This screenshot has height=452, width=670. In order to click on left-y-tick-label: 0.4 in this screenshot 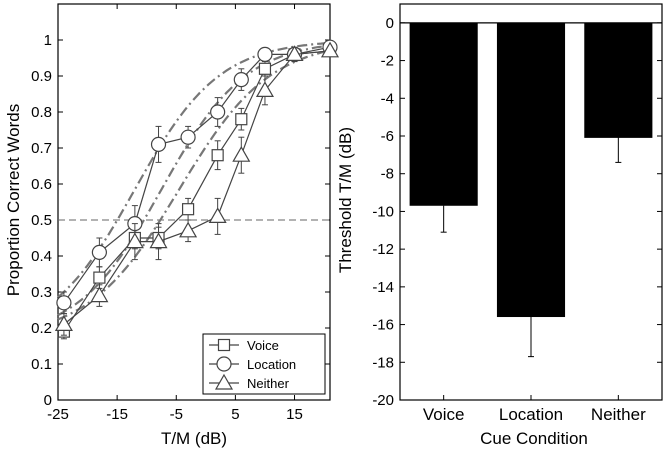, I will do `click(41, 256)`.